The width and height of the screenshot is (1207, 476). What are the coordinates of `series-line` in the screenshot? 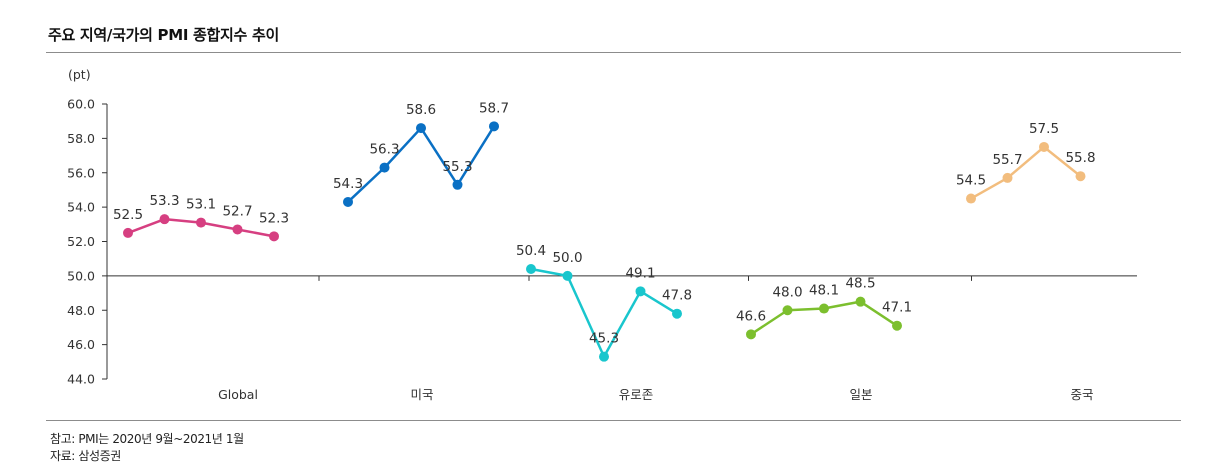 It's located at (1026, 172).